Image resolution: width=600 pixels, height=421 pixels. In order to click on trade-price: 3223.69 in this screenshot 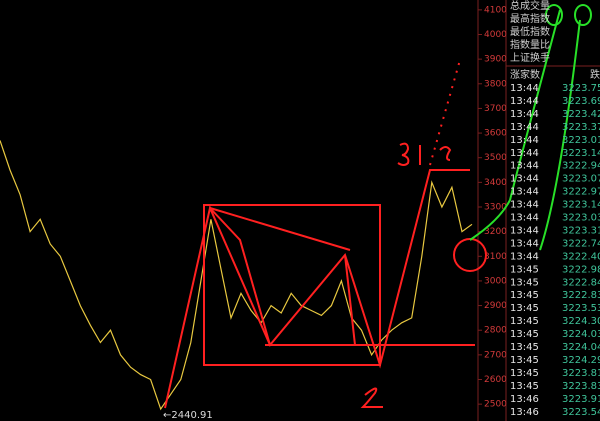, I will do `click(581, 101)`.